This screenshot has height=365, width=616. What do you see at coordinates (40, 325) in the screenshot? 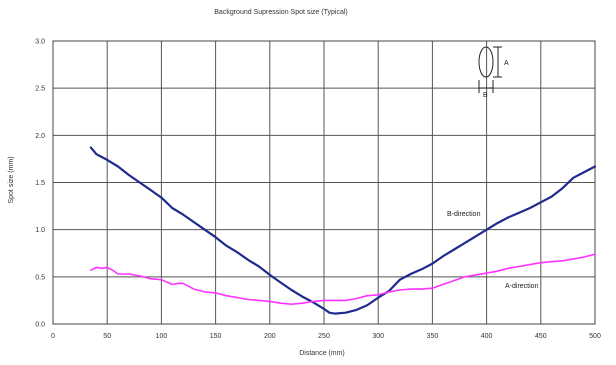
I see `y-tick-label: 0.0` at bounding box center [40, 325].